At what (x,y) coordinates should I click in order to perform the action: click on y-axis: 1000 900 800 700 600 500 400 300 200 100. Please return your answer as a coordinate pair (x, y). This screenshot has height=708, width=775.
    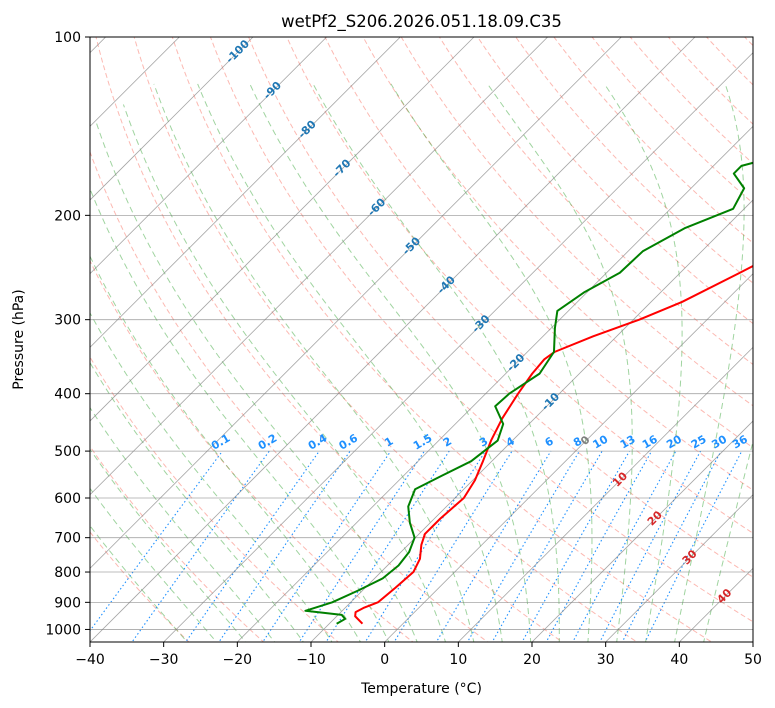
    Looking at the image, I should click on (67, 334).